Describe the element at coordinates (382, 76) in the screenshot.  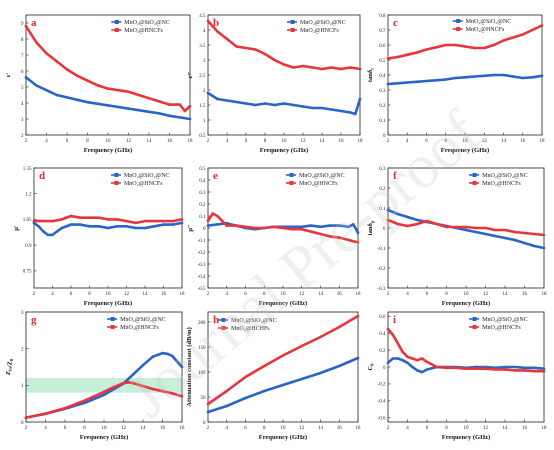
I see `y-tick-label: 0.4` at that location.